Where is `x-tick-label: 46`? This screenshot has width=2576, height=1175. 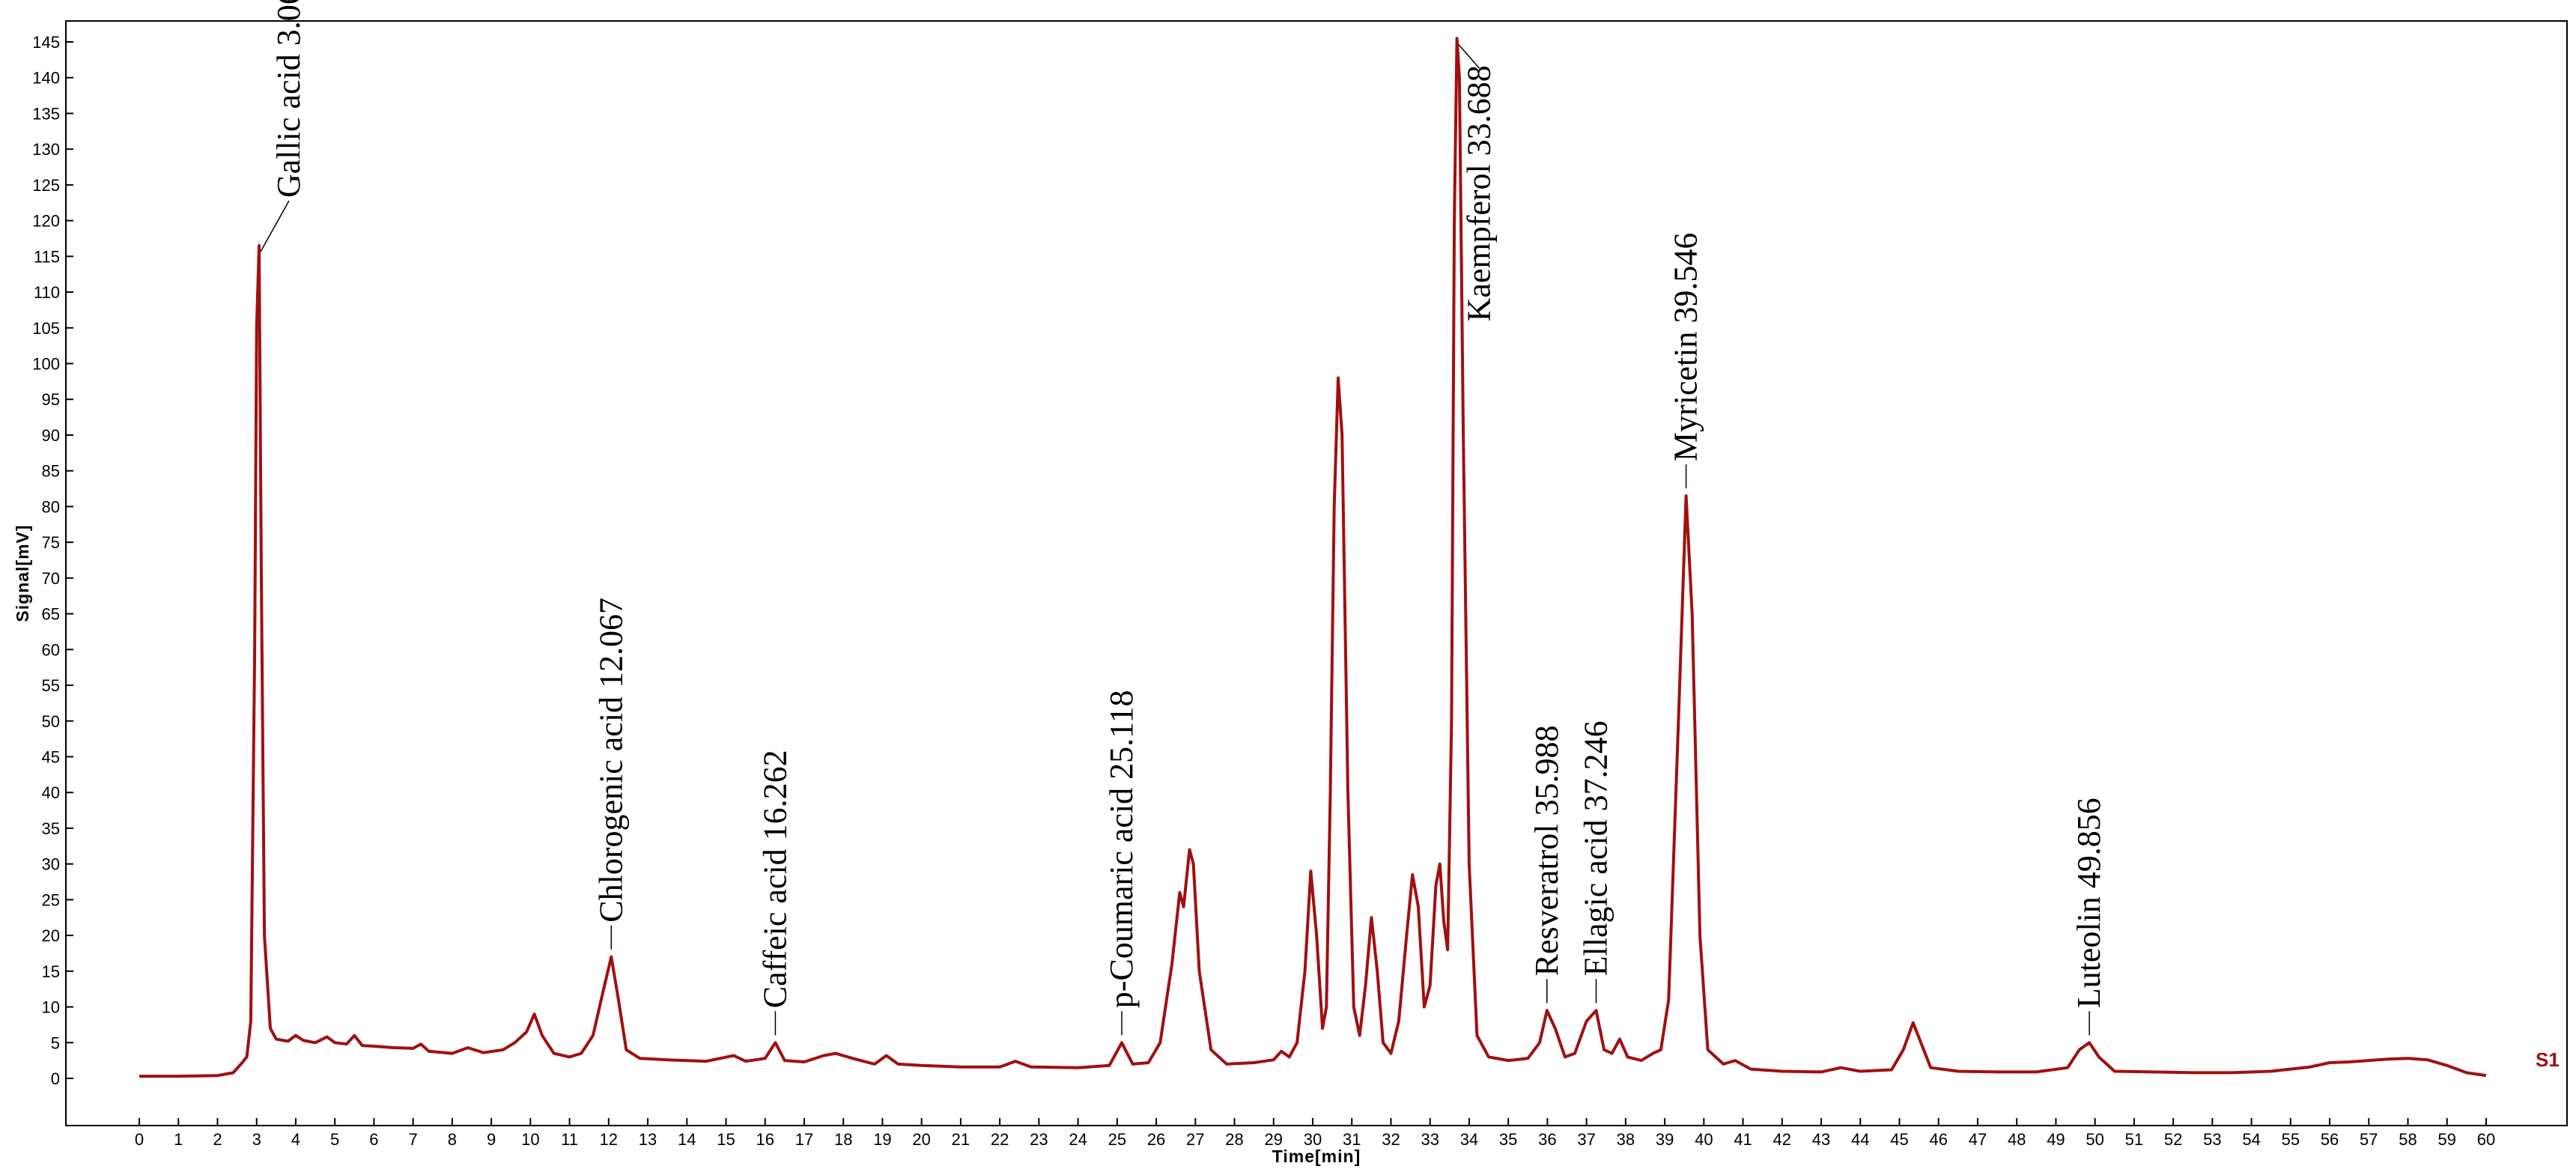 x-tick-label: 46 is located at coordinates (1938, 1139).